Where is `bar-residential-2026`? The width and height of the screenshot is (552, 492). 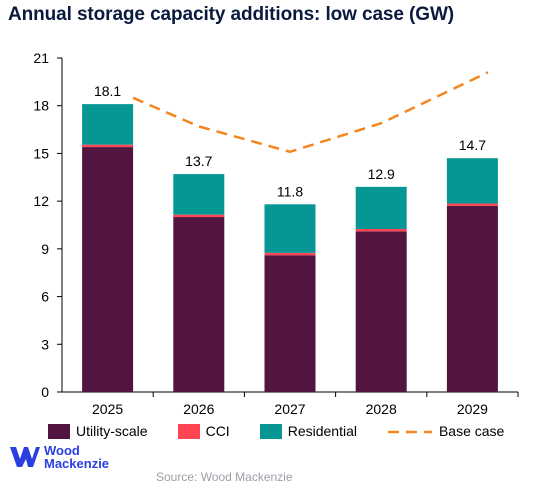
bar-residential-2026 is located at coordinates (199, 194).